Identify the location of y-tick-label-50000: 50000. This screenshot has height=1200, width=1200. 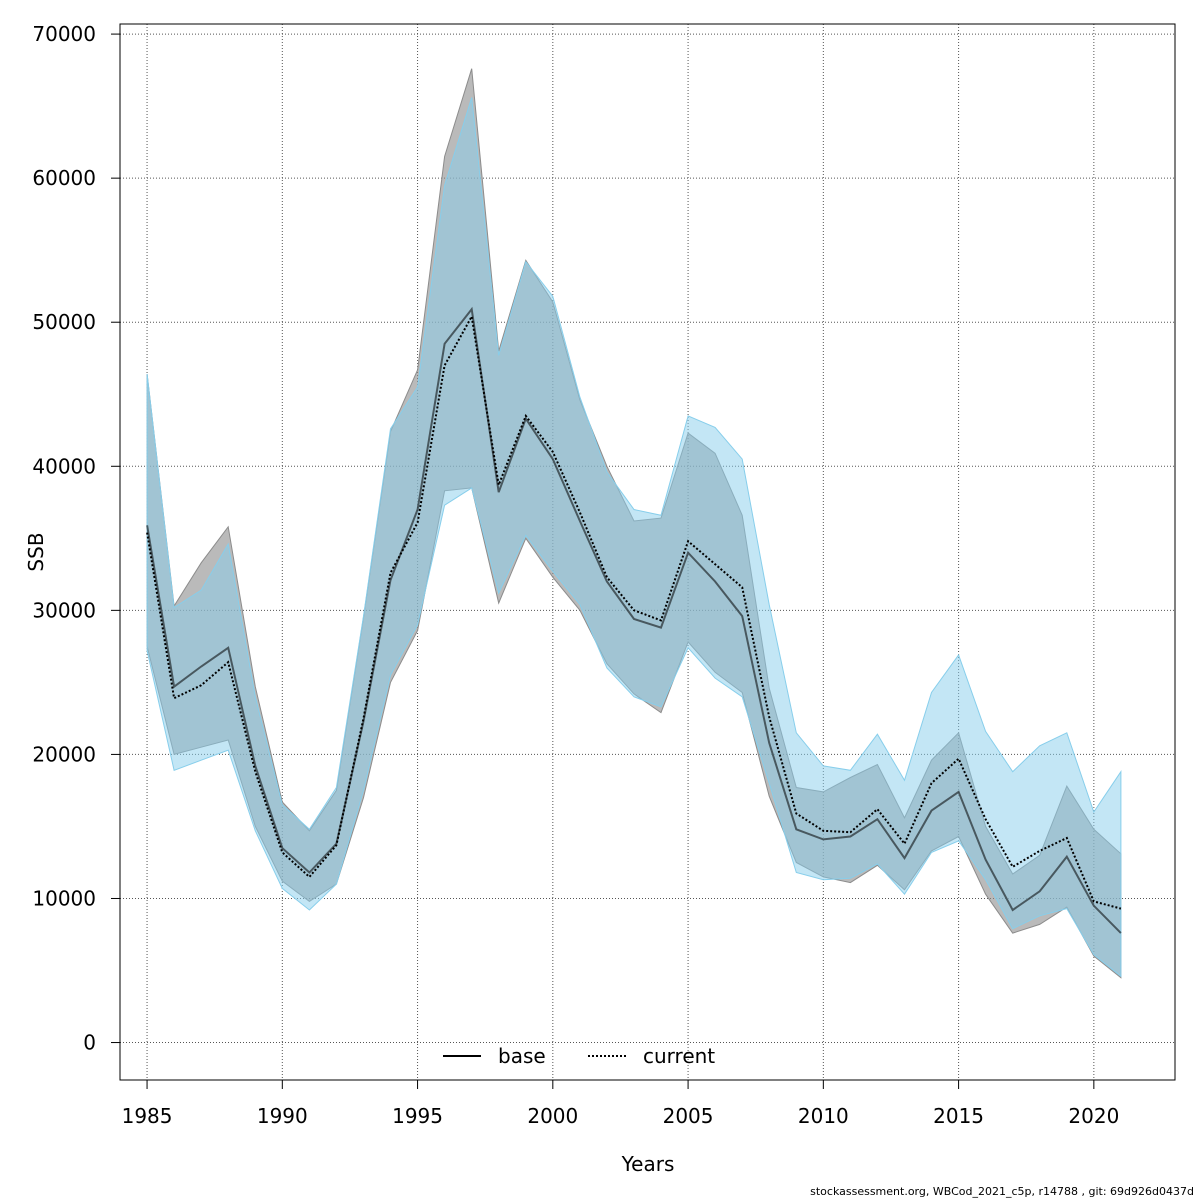
(64, 322).